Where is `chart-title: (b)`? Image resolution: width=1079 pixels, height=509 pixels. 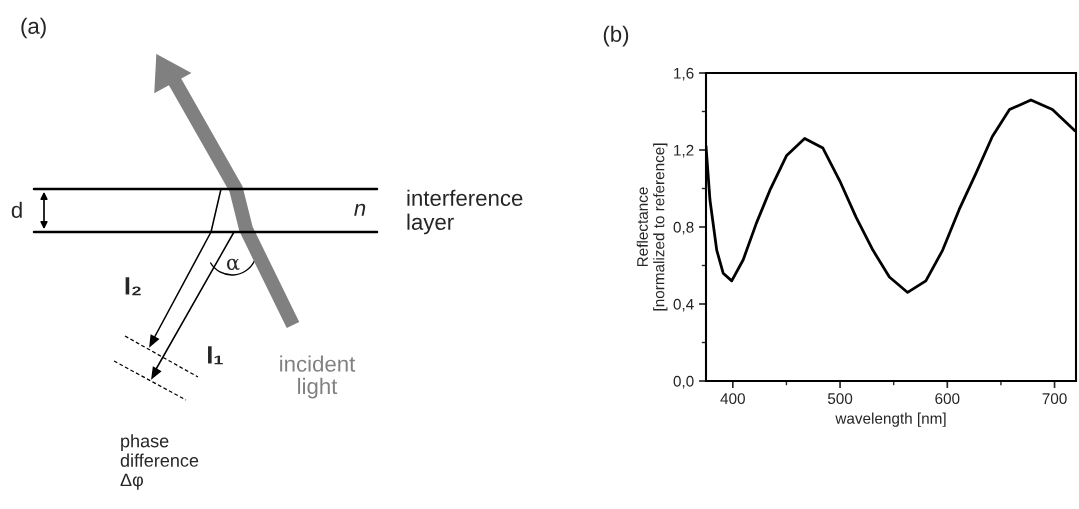 chart-title: (b) is located at coordinates (616, 36).